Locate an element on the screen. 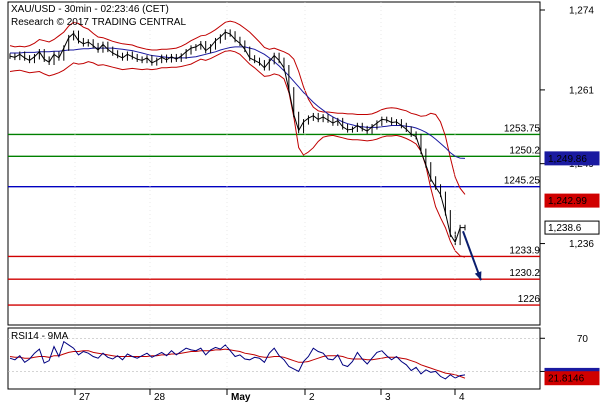 The height and width of the screenshot is (412, 616). x-tick-label-1: 28 is located at coordinates (160, 397).